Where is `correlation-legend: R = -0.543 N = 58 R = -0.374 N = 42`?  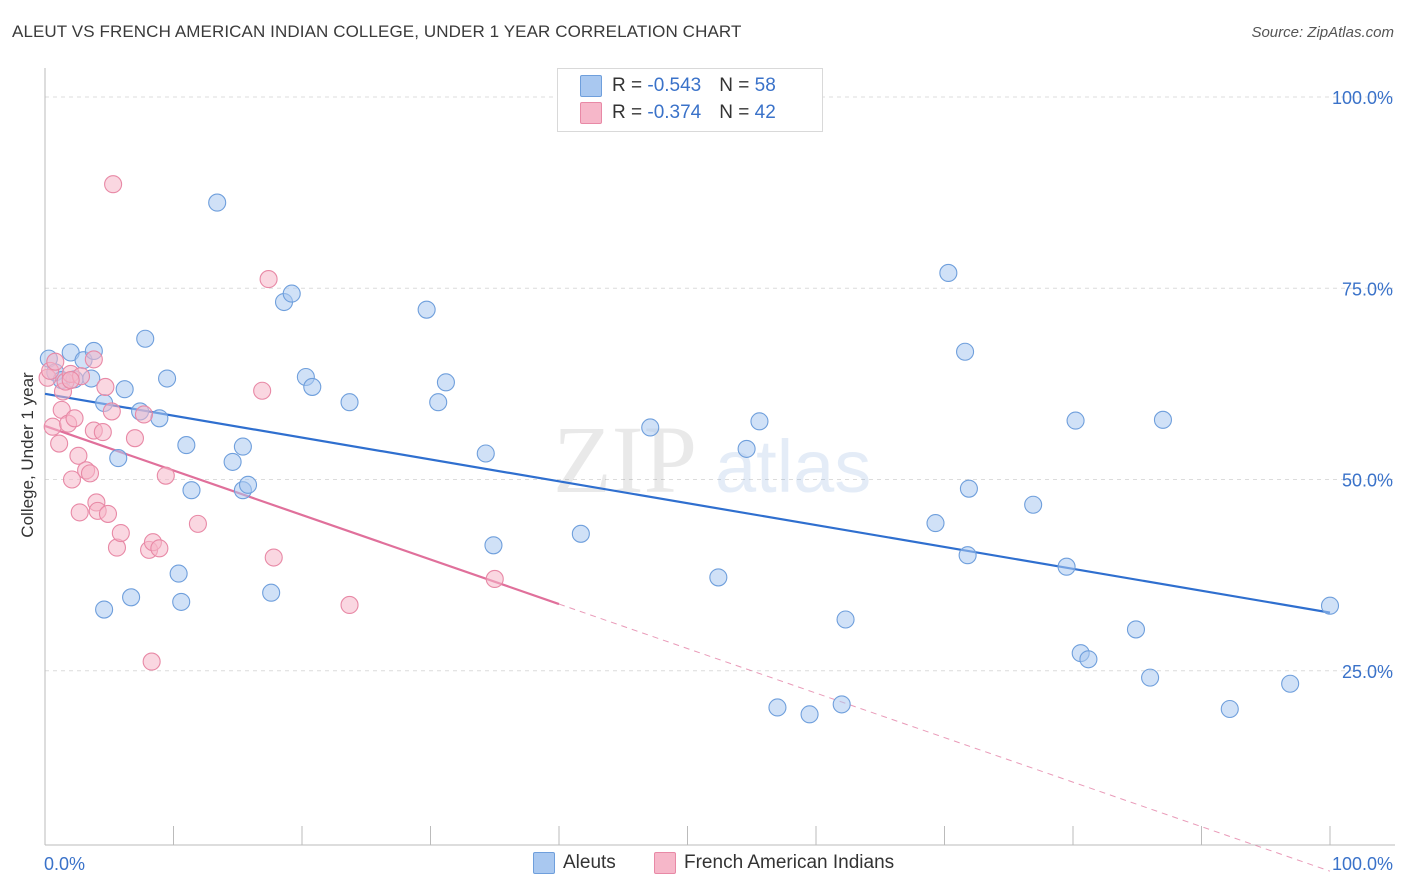
correlation-legend: R = -0.543 N = 58 R = -0.374 N = 42 is located at coordinates (690, 100).